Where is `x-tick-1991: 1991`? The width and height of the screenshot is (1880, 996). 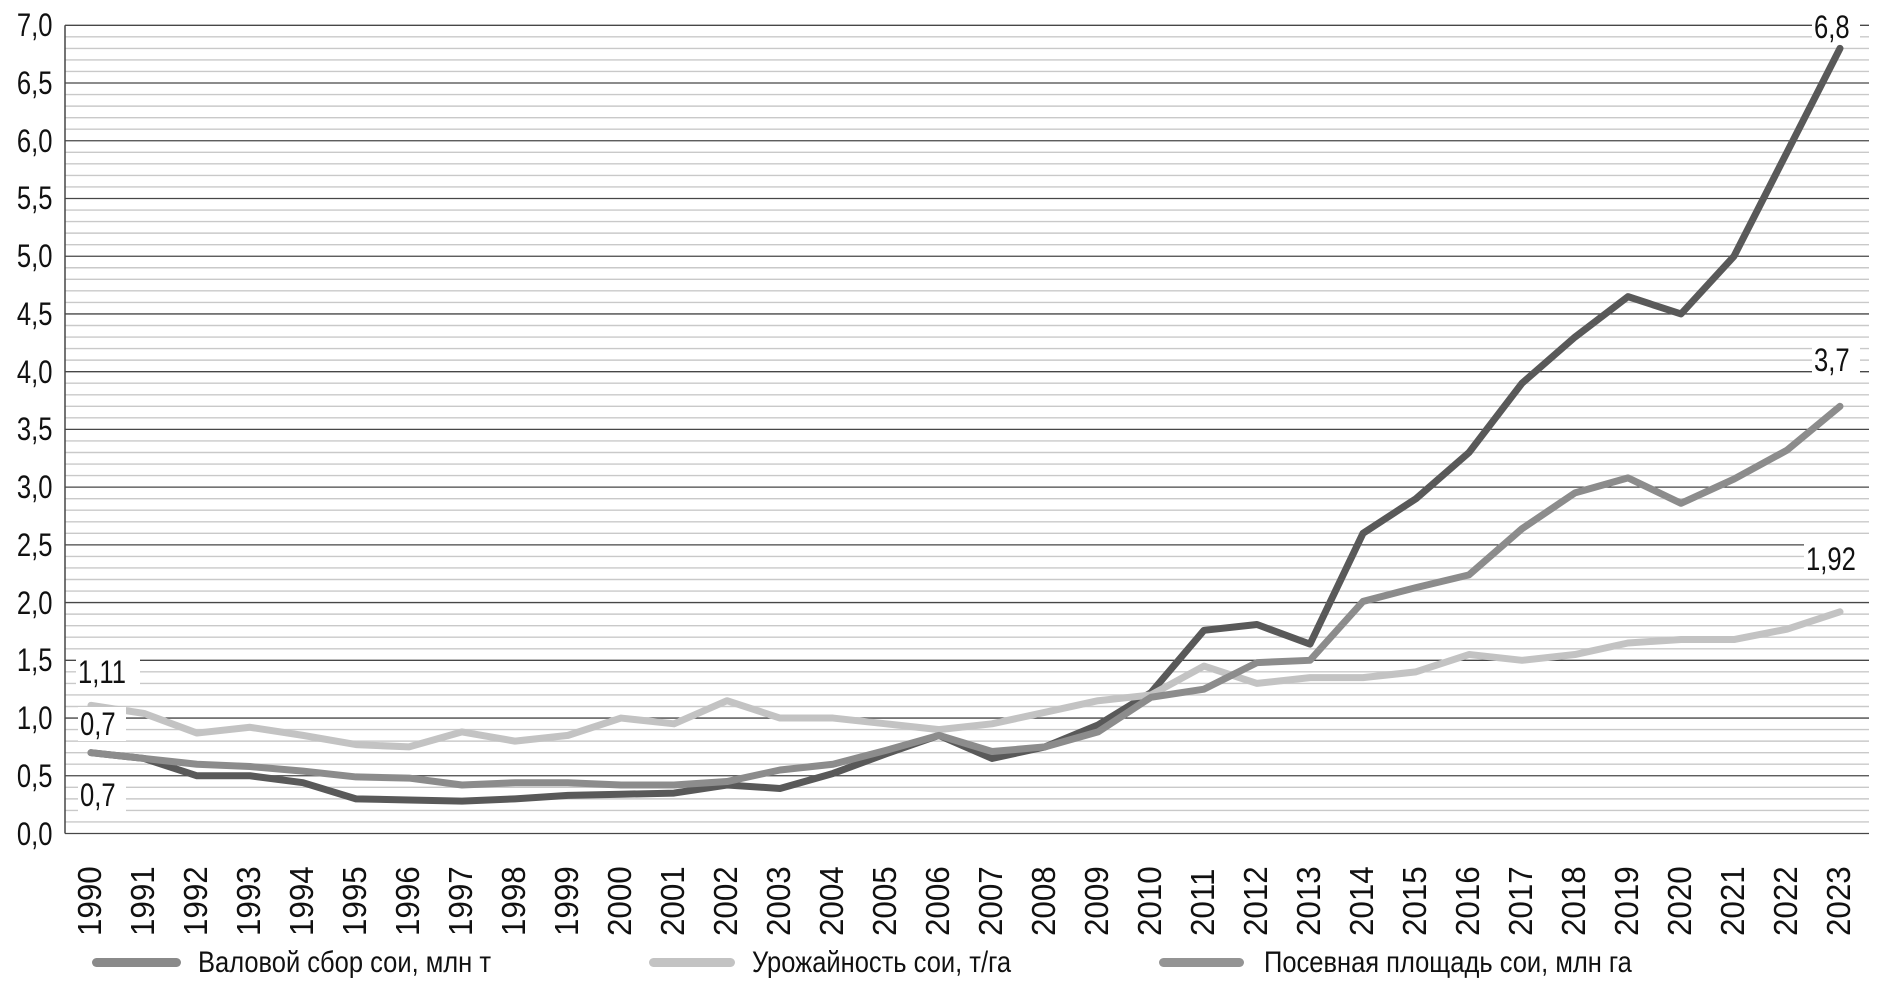
x-tick-1991: 1991 is located at coordinates (142, 901).